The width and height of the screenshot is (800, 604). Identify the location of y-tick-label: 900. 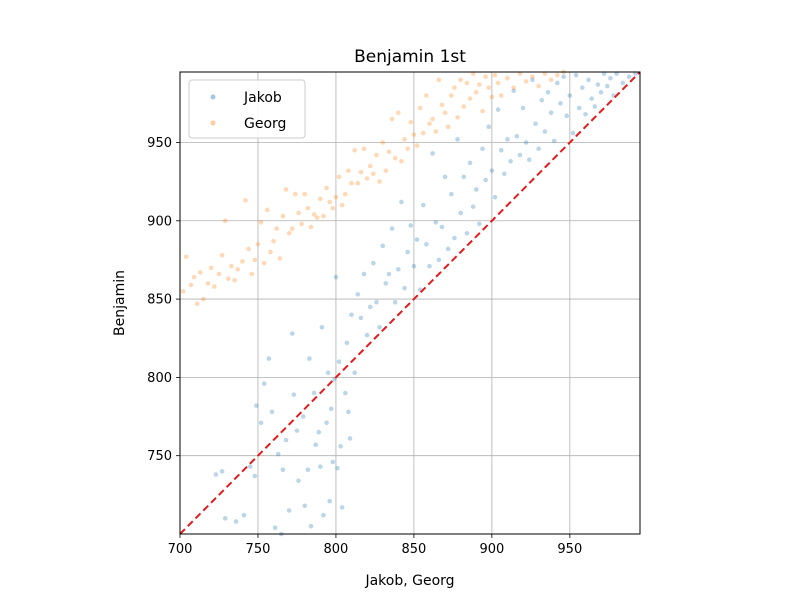
(159, 221).